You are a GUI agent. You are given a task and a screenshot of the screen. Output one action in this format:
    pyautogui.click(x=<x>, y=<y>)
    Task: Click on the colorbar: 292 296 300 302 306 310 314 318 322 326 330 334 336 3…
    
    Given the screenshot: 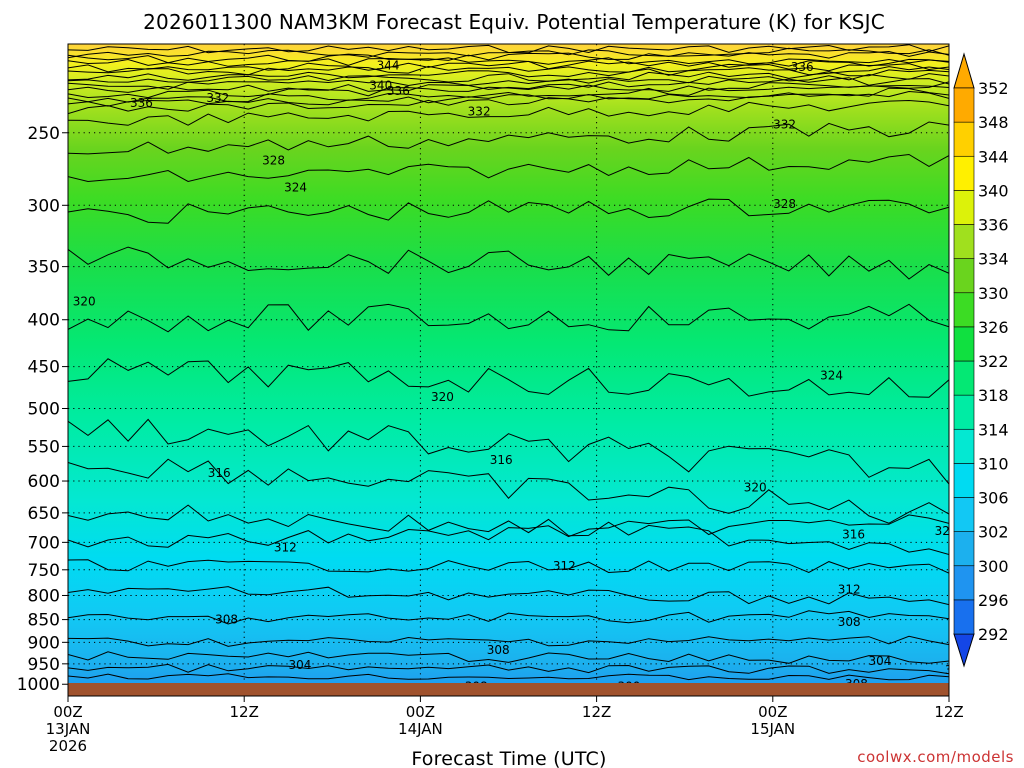 What is the action you would take?
    pyautogui.click(x=981, y=360)
    